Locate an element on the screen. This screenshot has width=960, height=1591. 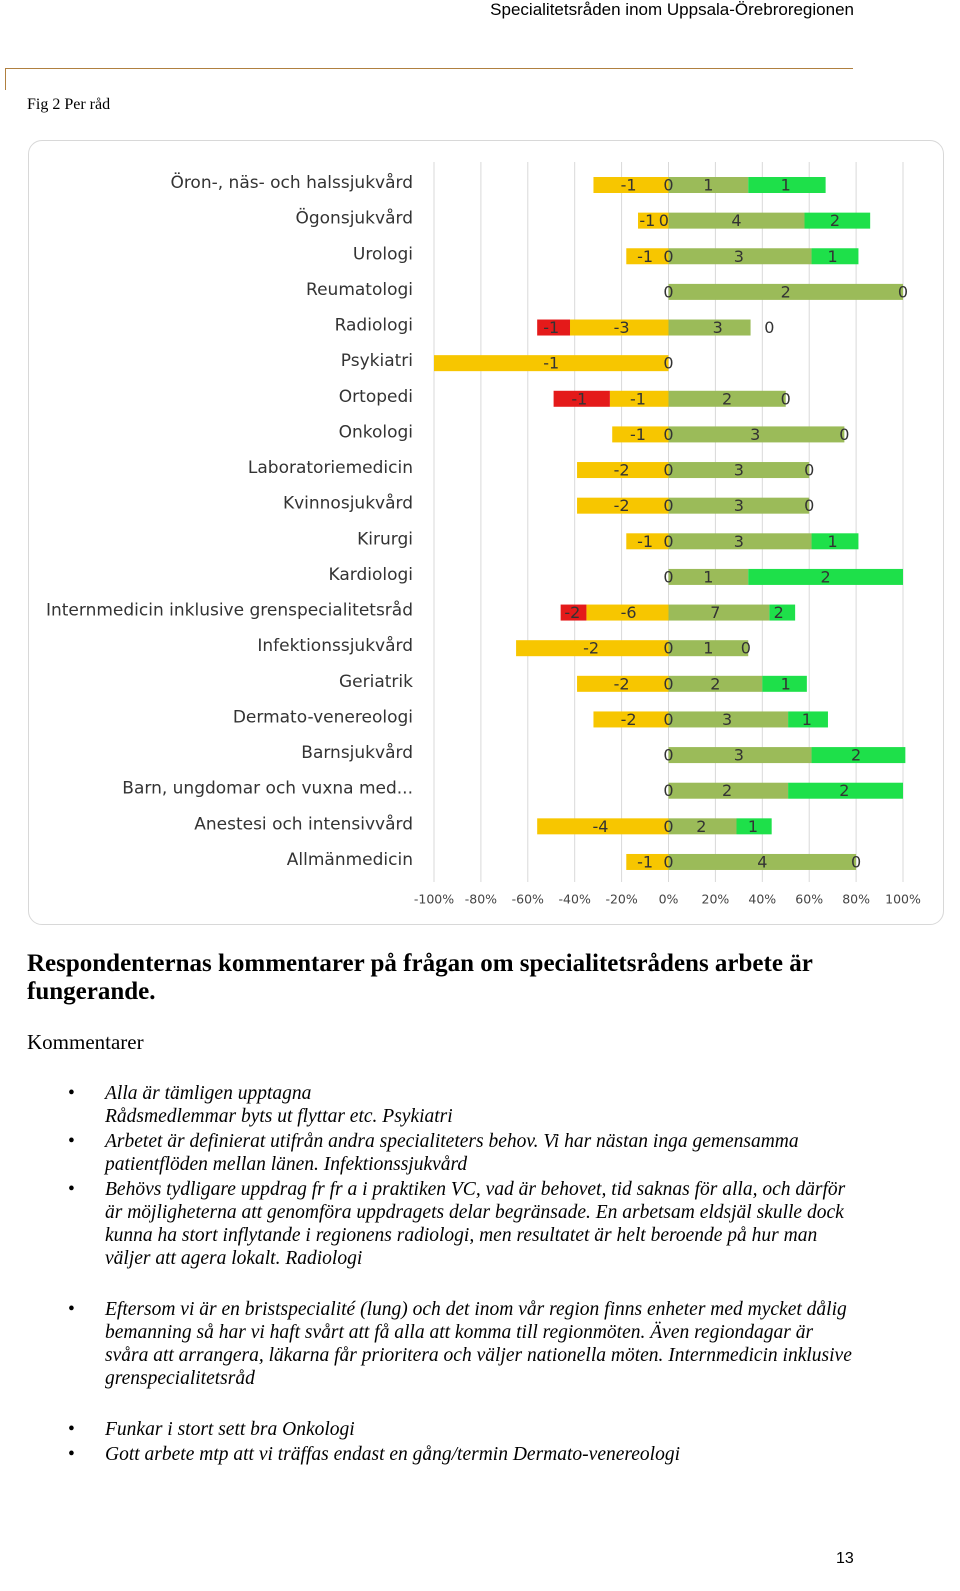
header-rule-tick is located at coordinates (5, 79).